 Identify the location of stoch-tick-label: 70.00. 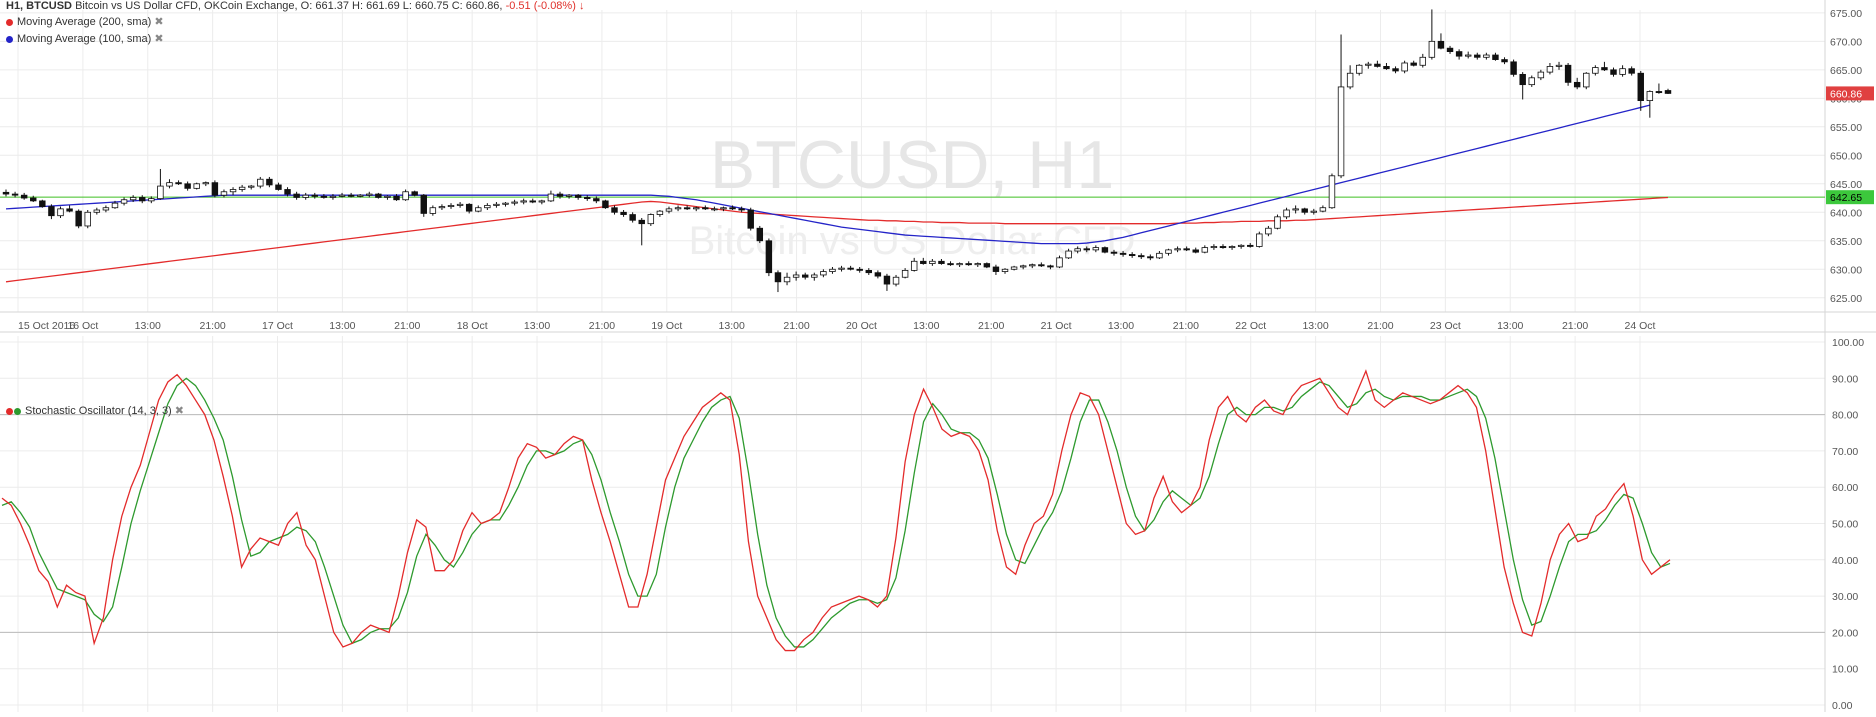
(1845, 452).